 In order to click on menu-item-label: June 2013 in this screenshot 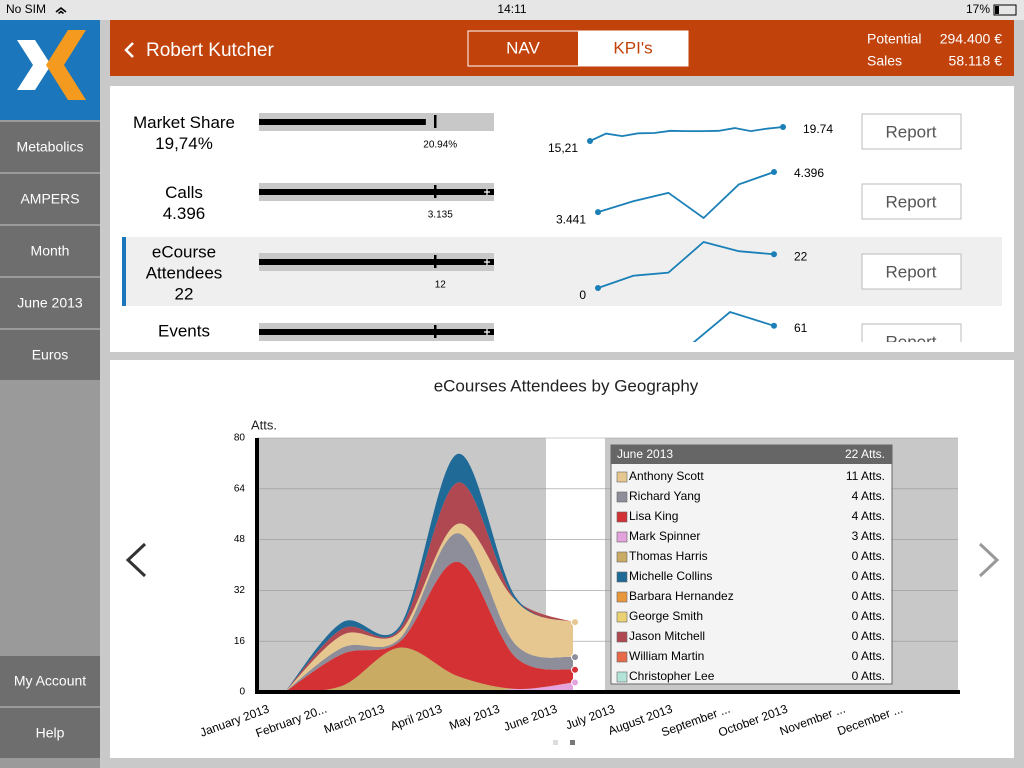, I will do `click(50, 303)`.